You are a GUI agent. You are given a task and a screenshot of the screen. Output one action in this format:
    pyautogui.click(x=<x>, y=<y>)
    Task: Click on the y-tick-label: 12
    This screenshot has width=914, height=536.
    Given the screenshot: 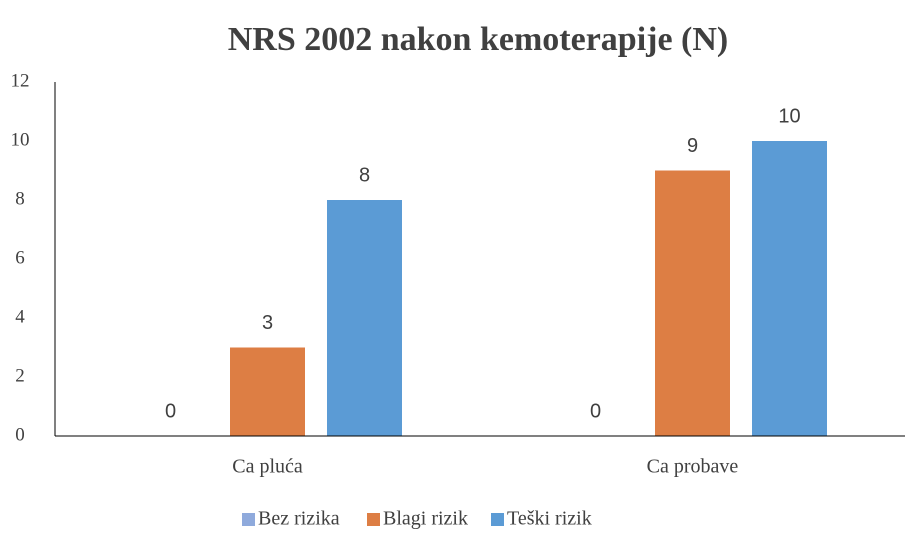 What is the action you would take?
    pyautogui.click(x=20, y=80)
    